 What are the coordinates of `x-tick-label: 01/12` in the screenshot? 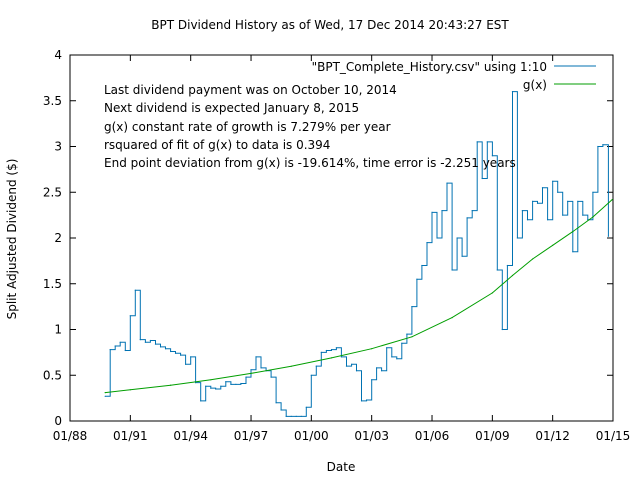 It's located at (552, 436).